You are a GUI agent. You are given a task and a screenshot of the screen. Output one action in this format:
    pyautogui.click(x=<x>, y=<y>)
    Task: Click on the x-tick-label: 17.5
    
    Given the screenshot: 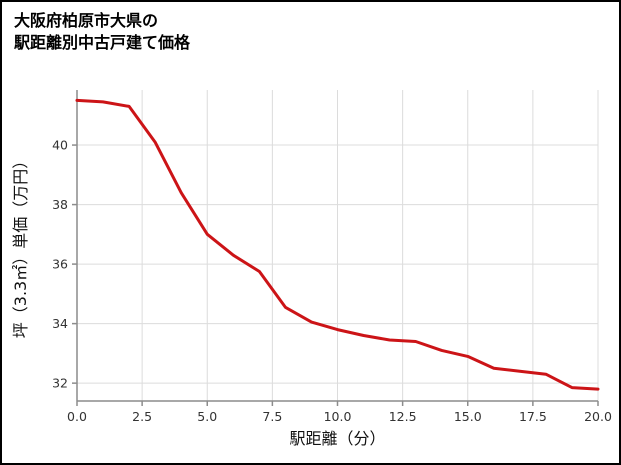 What is the action you would take?
    pyautogui.click(x=533, y=416)
    